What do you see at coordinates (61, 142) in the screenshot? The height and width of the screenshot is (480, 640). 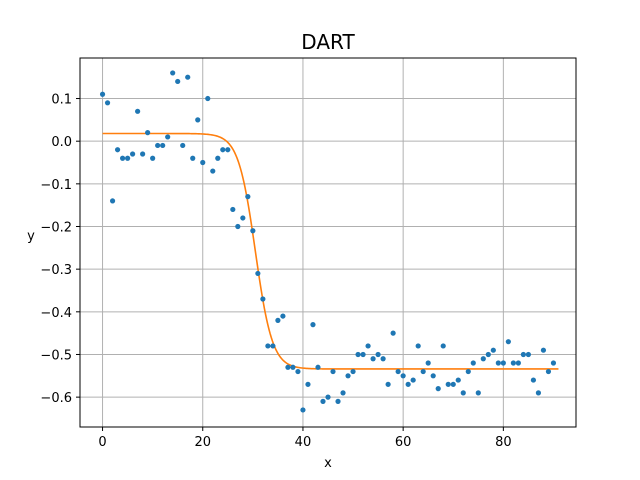 I see `y-tick-label: 0.0` at bounding box center [61, 142].